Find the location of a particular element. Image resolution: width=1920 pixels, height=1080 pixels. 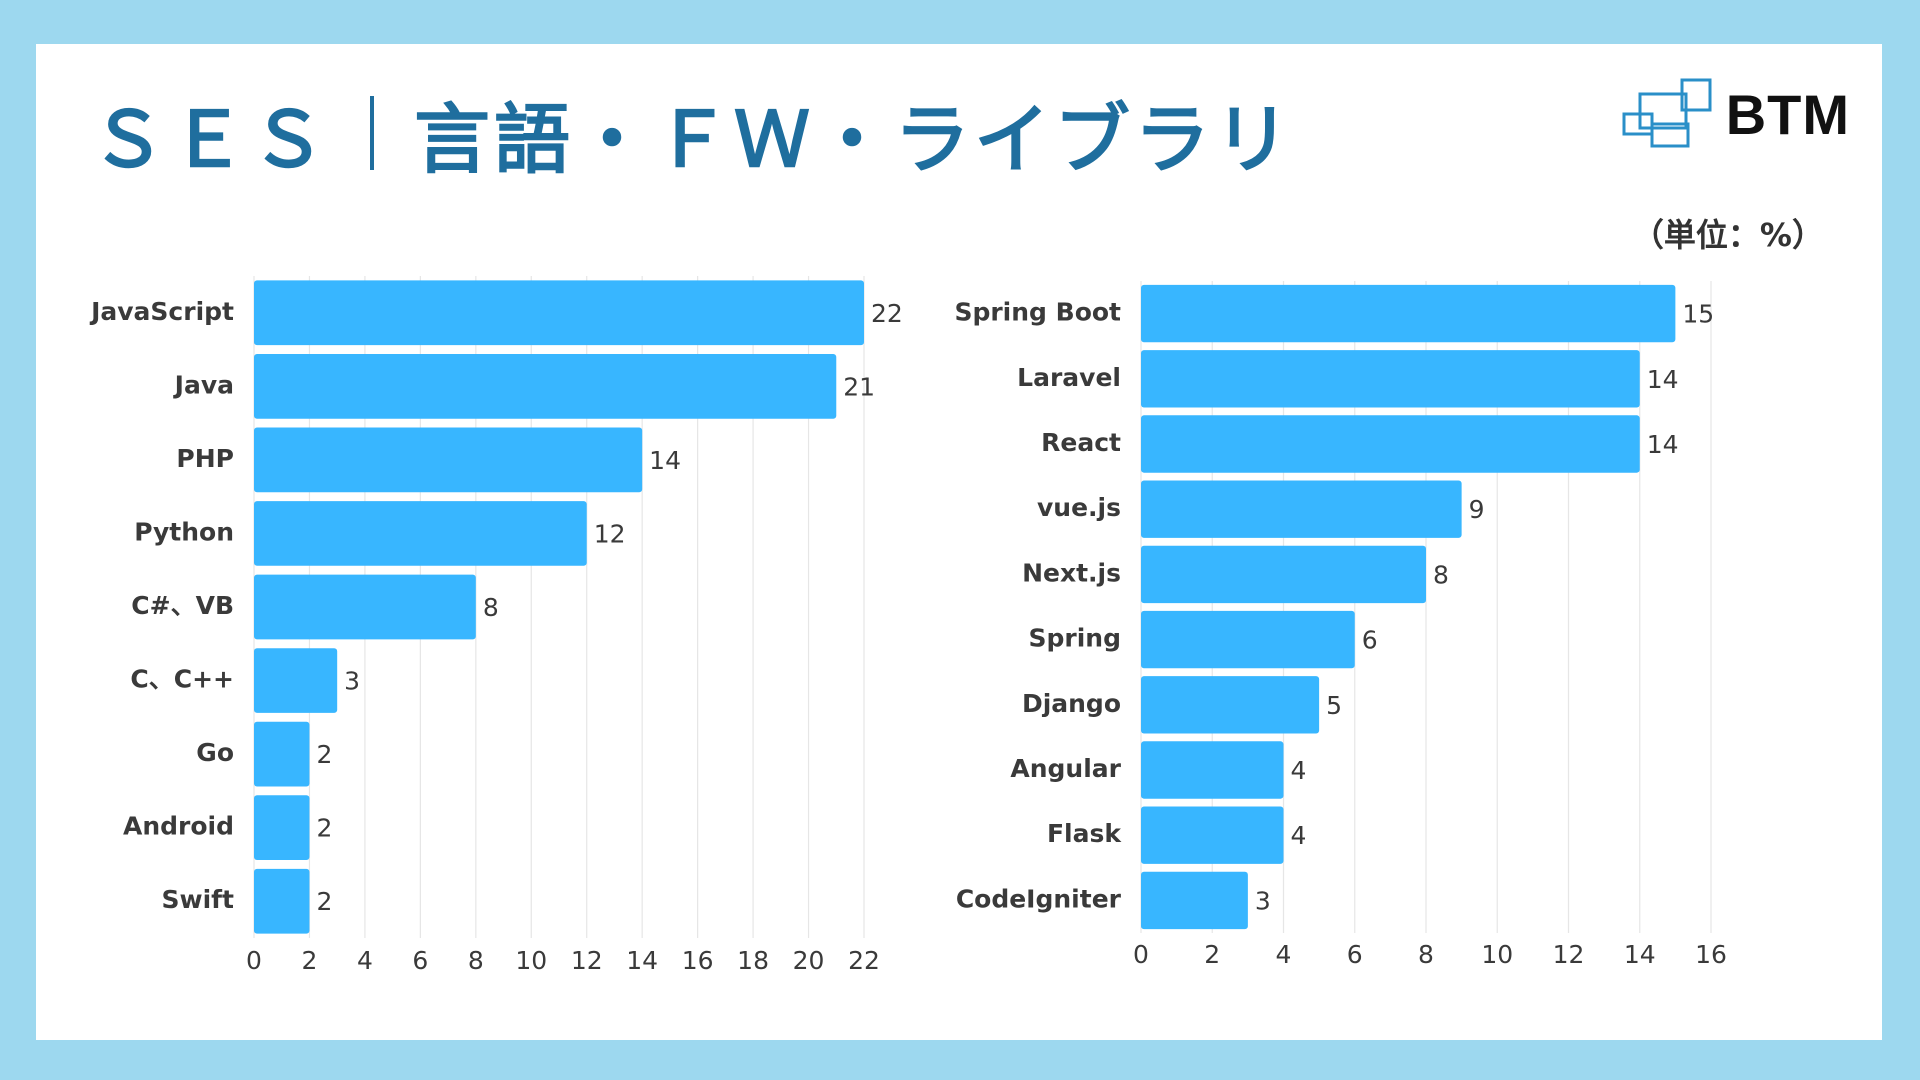

frameworks-category-label: Spring is located at coordinates (1075, 638).